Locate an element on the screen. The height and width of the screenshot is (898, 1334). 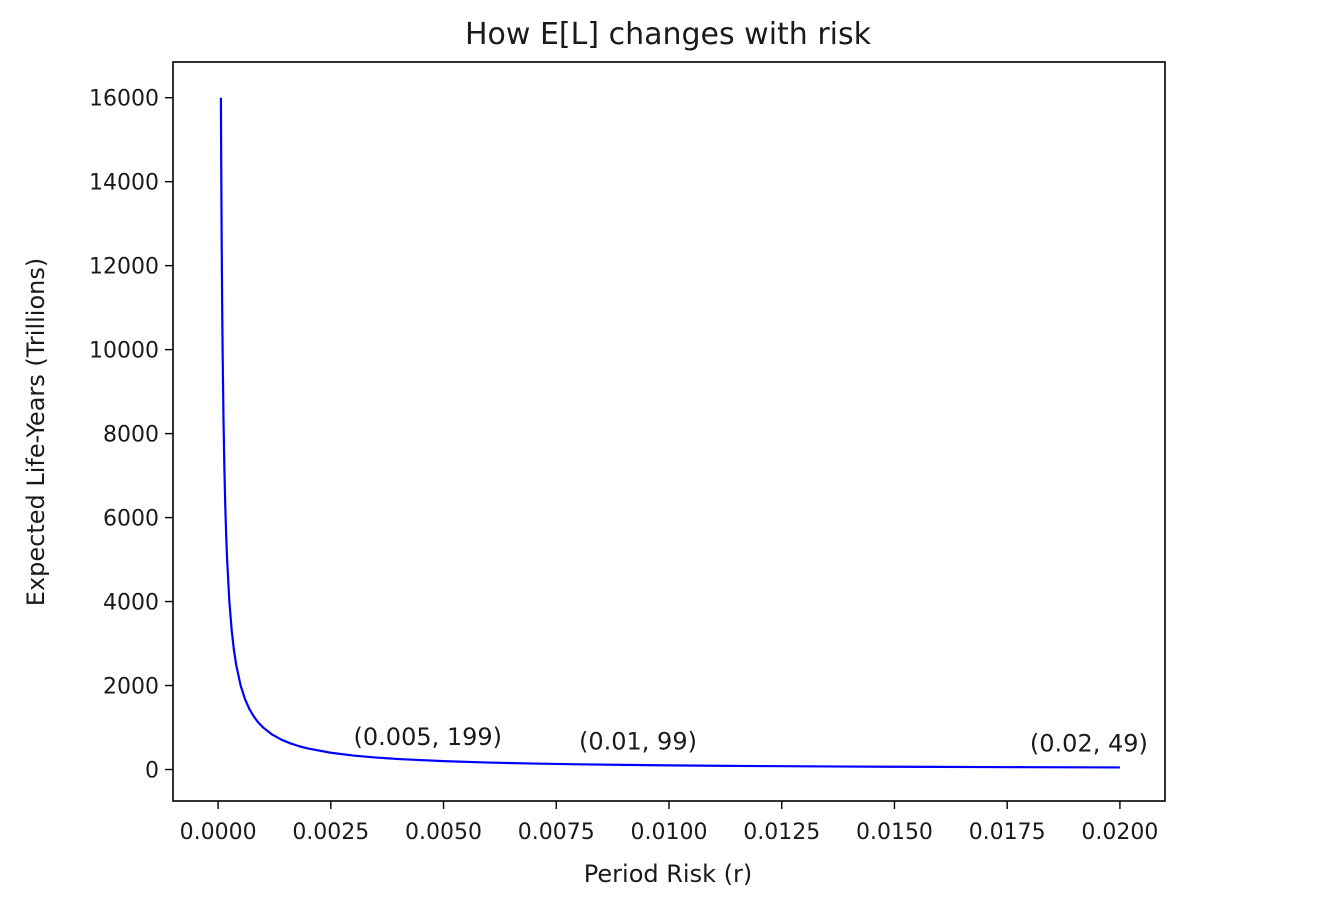
x-tick-label: 0.0125 is located at coordinates (781, 832).